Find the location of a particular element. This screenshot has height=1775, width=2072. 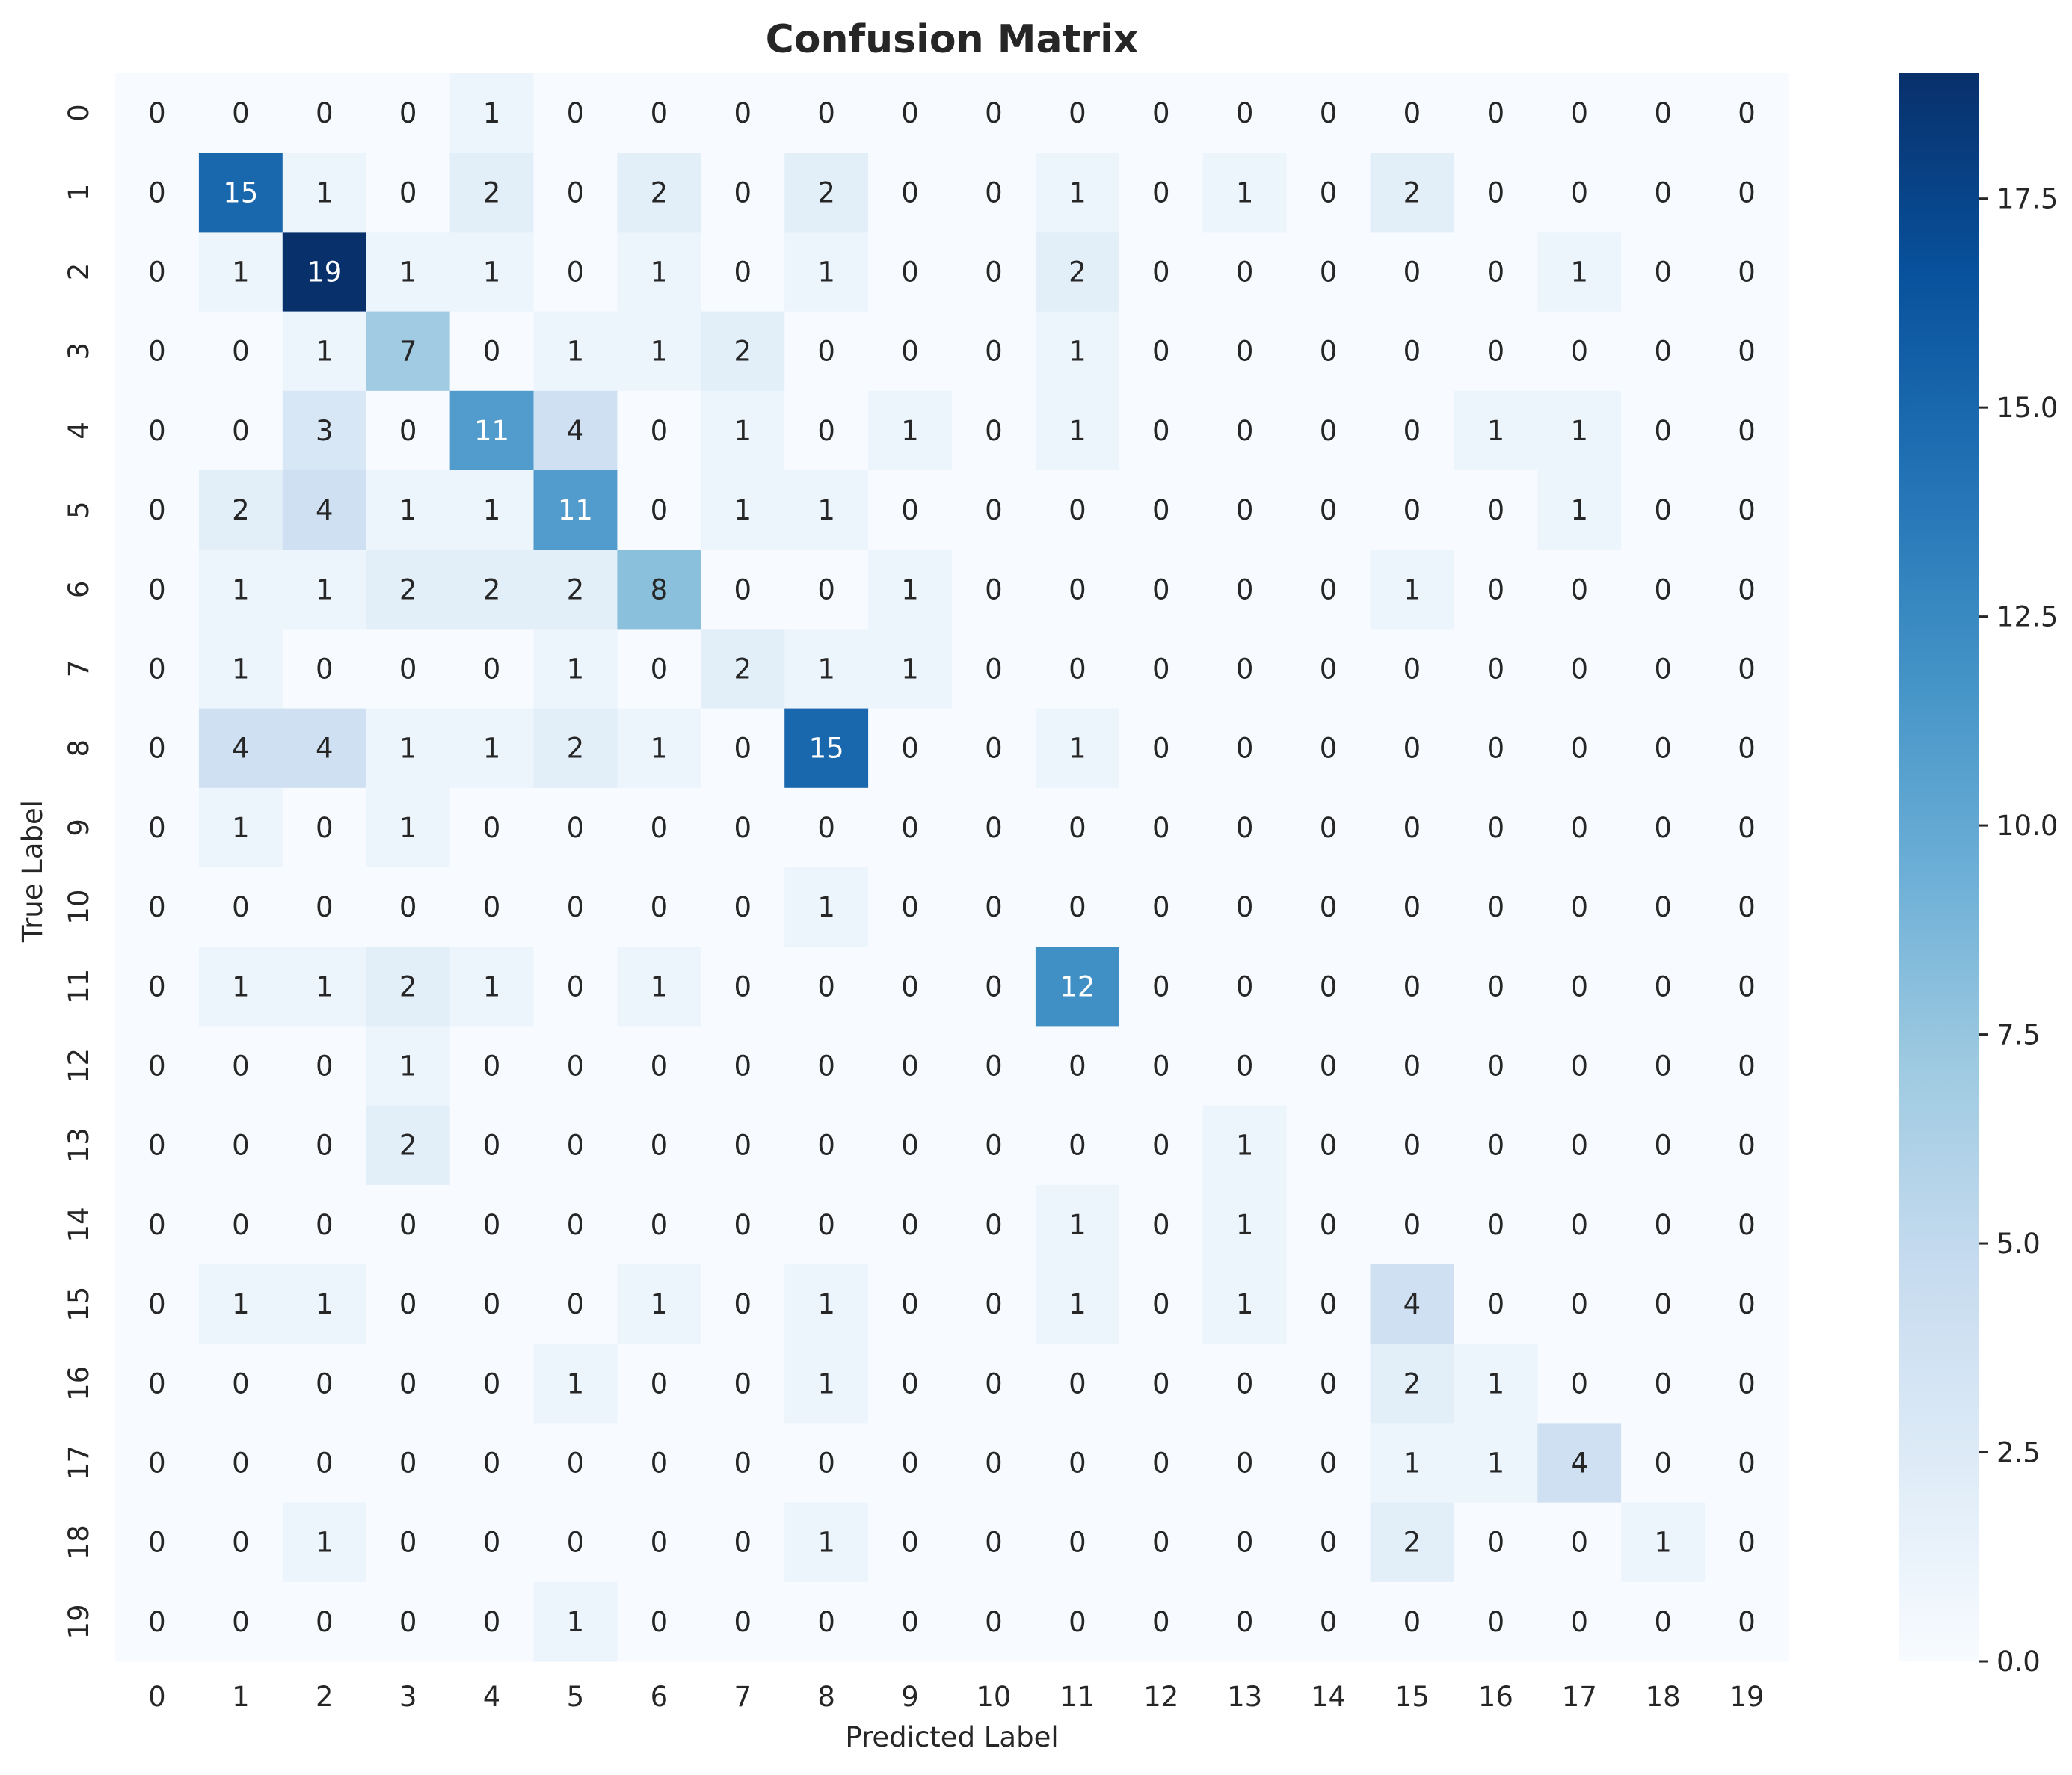

x-tick-label: 16 is located at coordinates (1495, 1697).